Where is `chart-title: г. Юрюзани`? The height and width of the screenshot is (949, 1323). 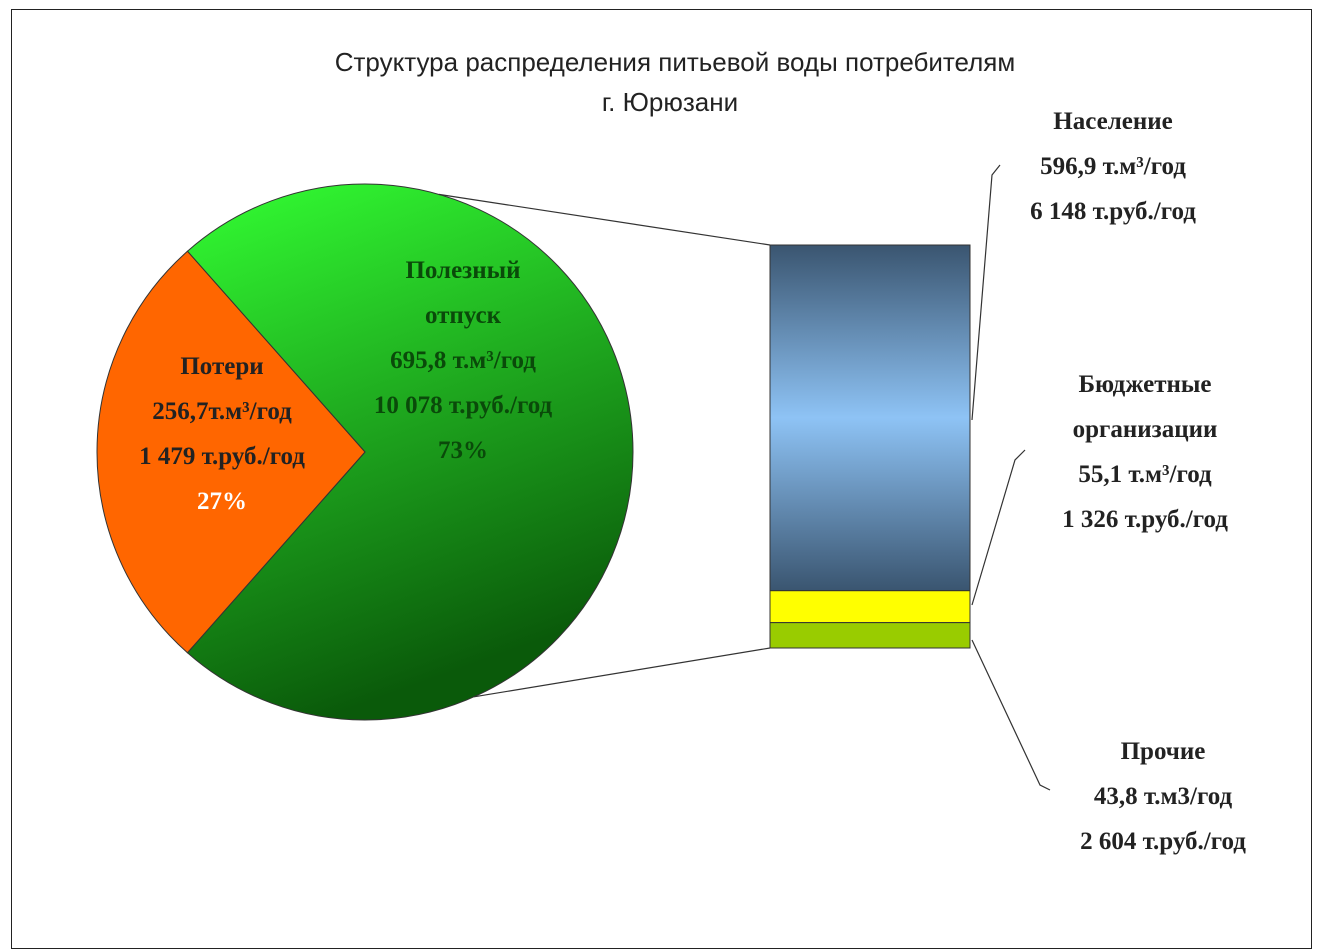 chart-title: г. Юрюзани is located at coordinates (670, 102).